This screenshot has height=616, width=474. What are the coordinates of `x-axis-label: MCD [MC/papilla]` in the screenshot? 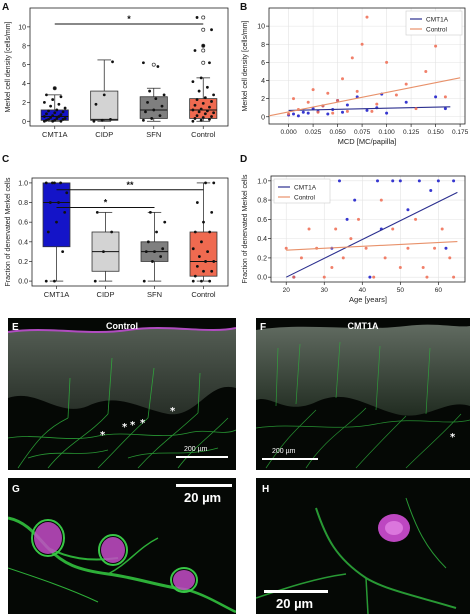 It's located at (367, 141).